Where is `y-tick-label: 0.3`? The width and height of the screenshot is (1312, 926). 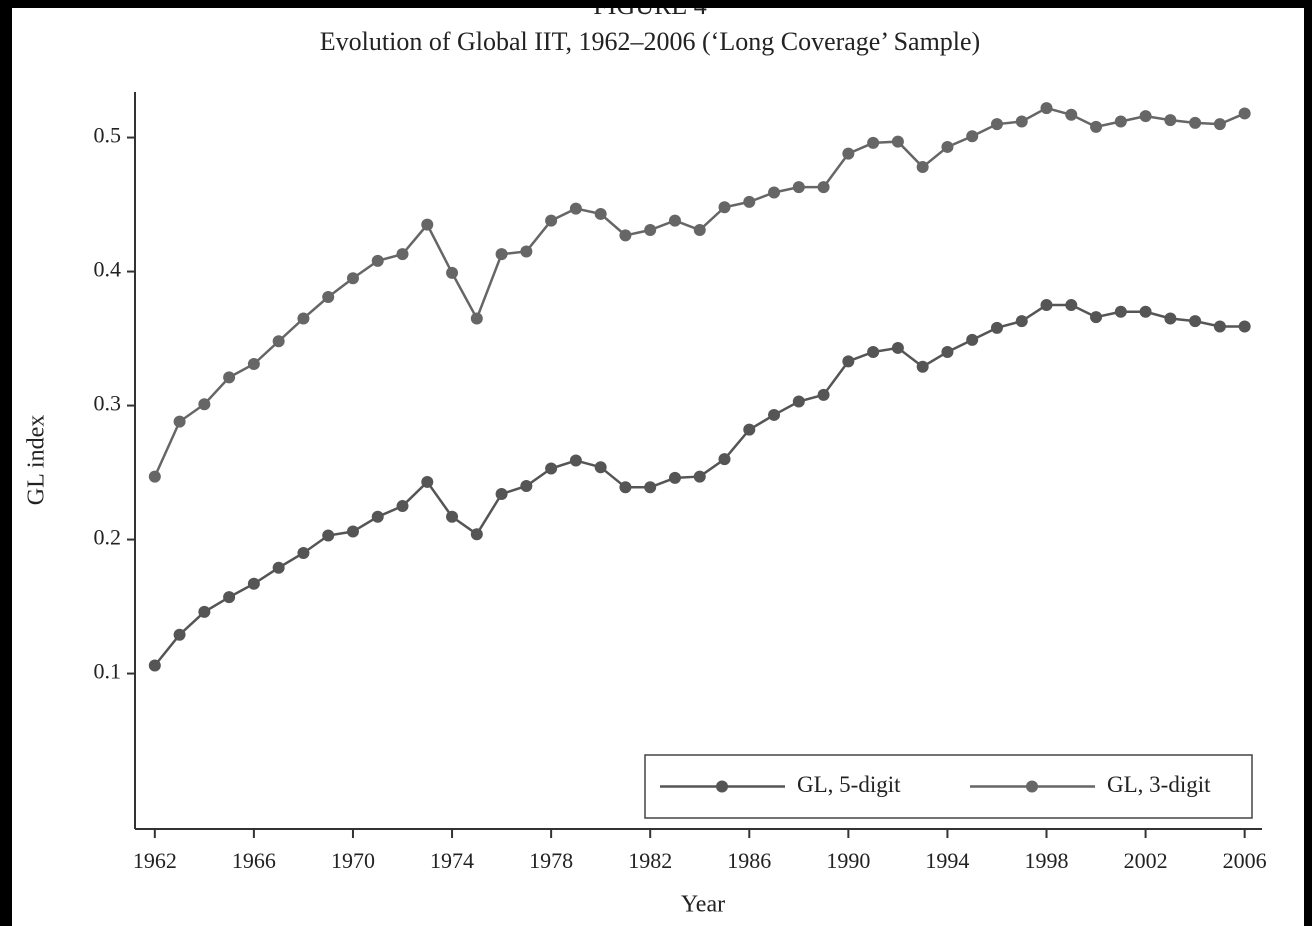
y-tick-label: 0.3 is located at coordinates (108, 403).